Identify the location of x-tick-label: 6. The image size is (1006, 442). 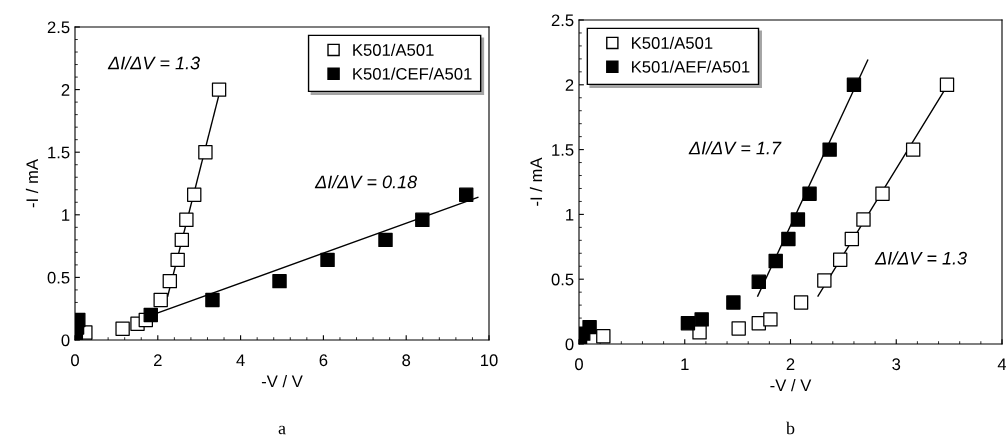
(323, 360).